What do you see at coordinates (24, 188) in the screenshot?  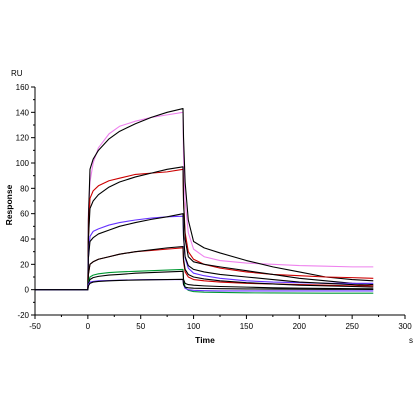 I see `y-tick-label: 80` at bounding box center [24, 188].